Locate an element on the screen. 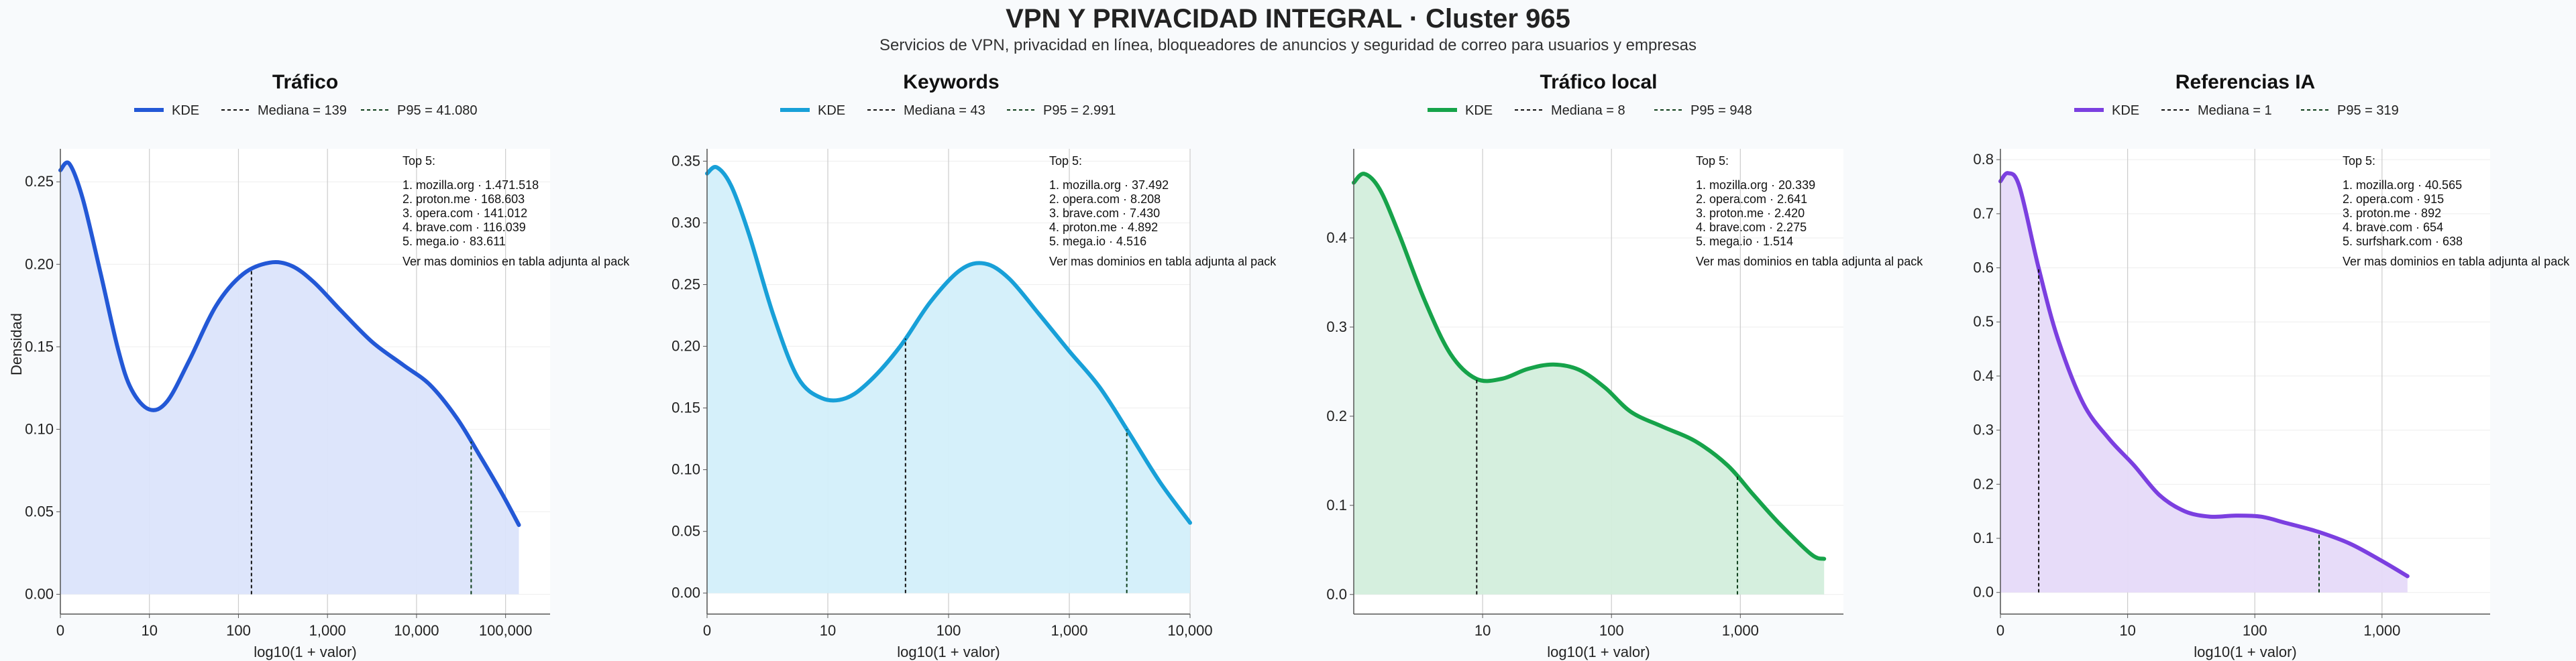 The image size is (2576, 661). y-tick-label: 0.7 is located at coordinates (1983, 213).